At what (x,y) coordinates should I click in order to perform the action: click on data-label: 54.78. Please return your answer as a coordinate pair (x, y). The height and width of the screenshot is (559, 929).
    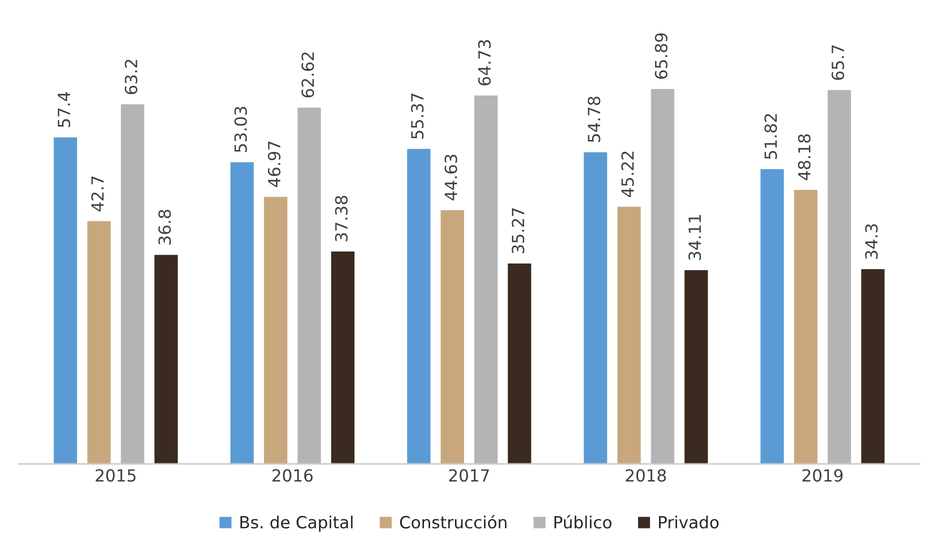
    Looking at the image, I should click on (594, 119).